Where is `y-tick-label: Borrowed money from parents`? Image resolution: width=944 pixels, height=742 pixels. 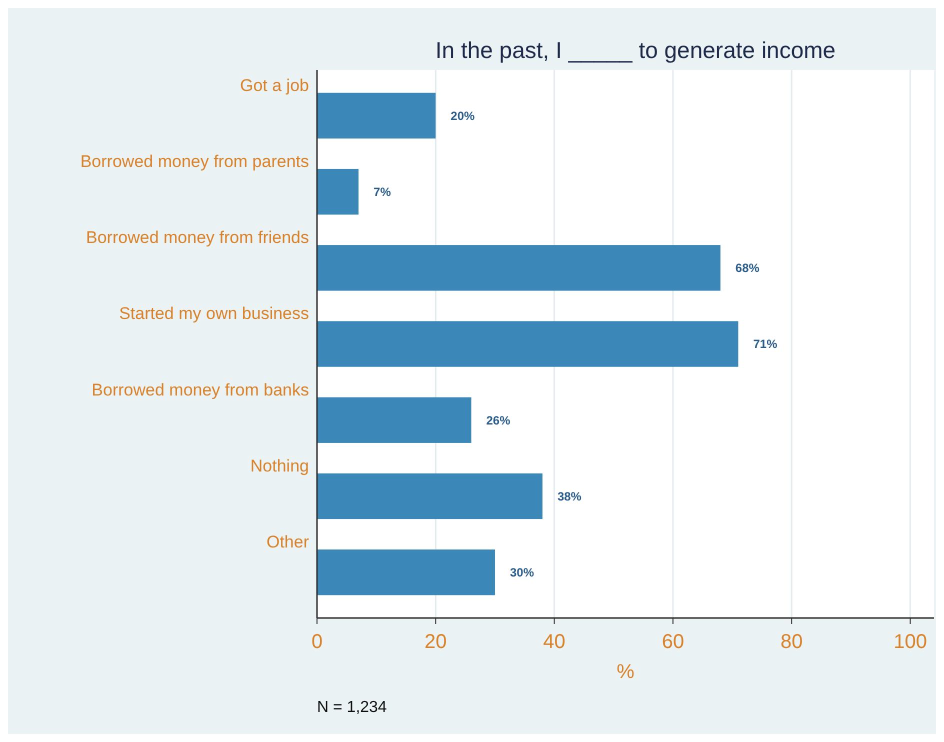
y-tick-label: Borrowed money from parents is located at coordinates (194, 161).